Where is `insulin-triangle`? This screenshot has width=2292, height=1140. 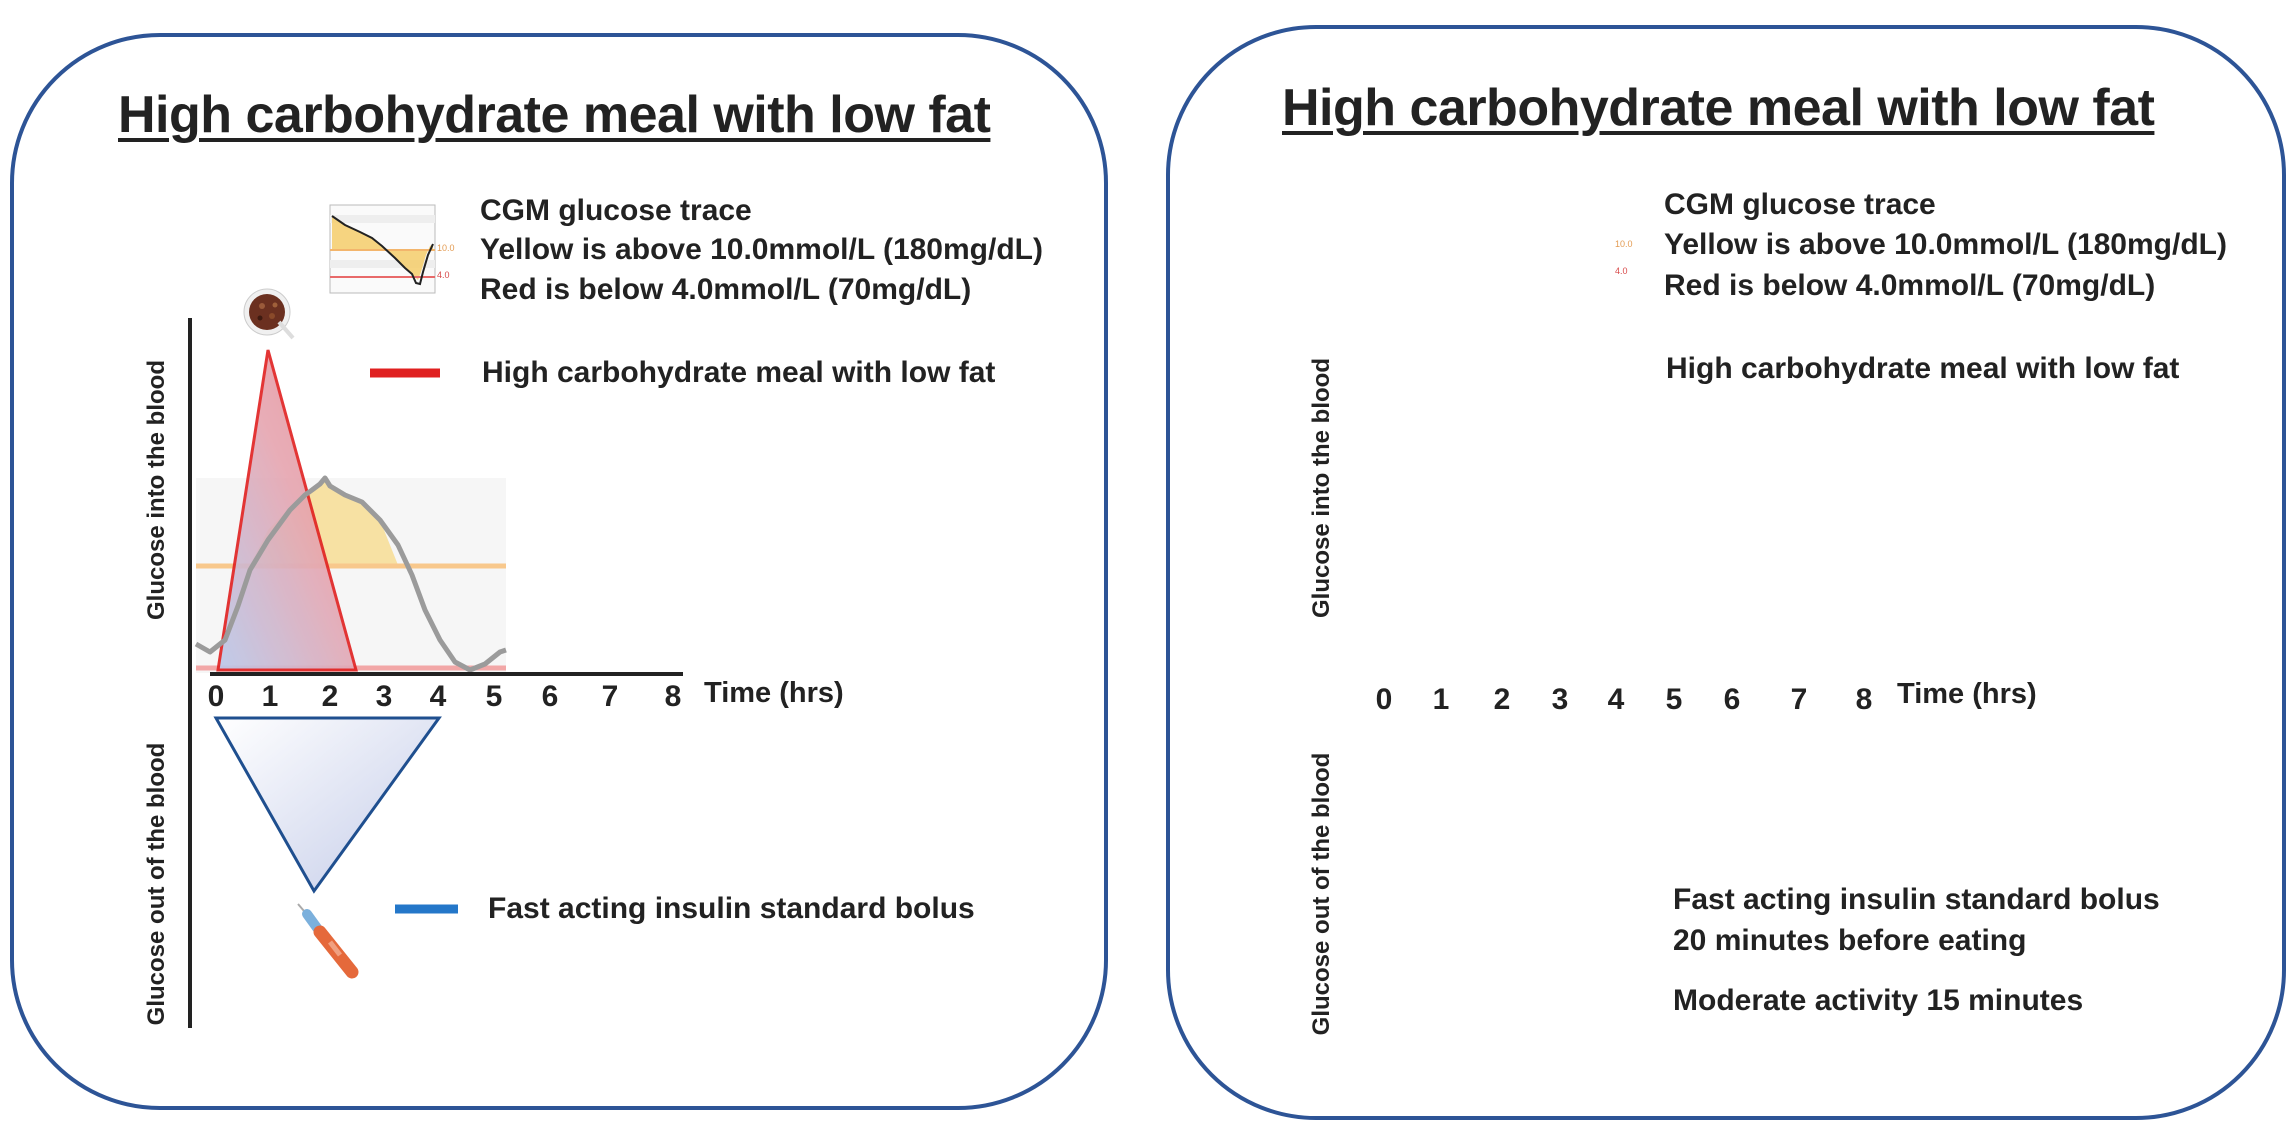
insulin-triangle is located at coordinates (327, 805).